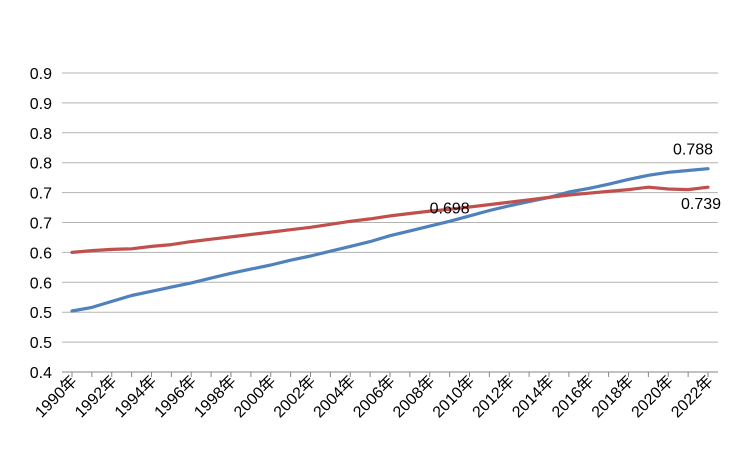  I want to click on x-tick-label: 2014年, so click(533, 396).